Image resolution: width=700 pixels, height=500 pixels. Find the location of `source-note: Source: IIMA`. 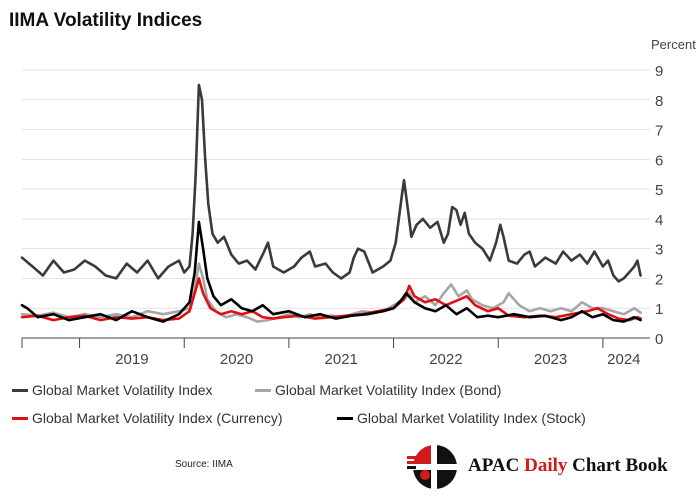

source-note: Source: IIMA is located at coordinates (204, 464).